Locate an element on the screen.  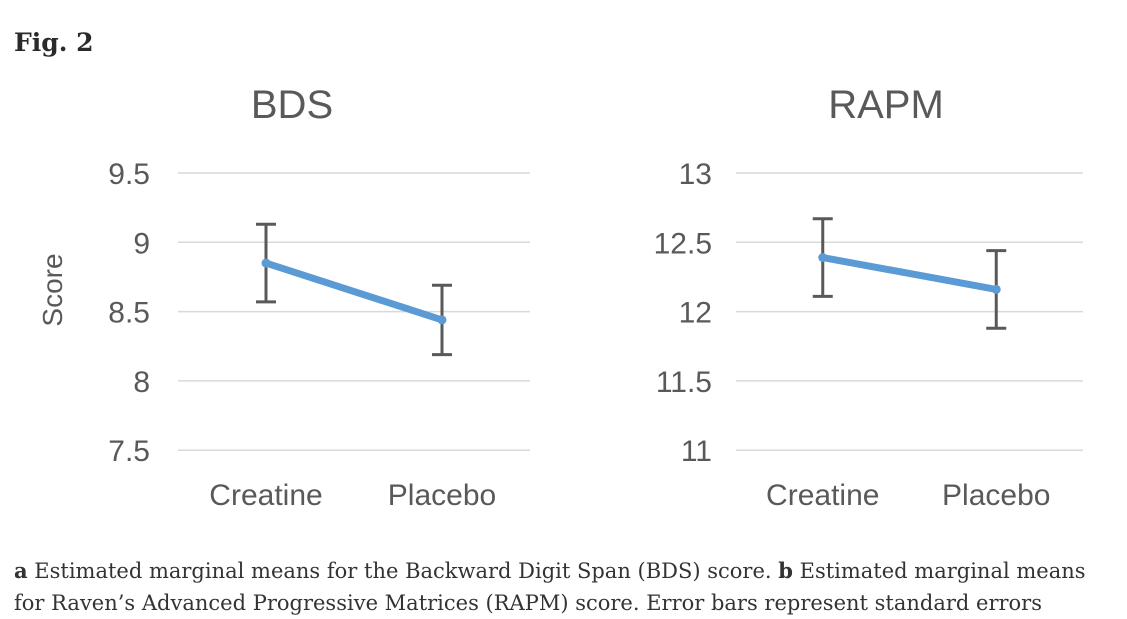
chart-title: BDS is located at coordinates (292, 105).